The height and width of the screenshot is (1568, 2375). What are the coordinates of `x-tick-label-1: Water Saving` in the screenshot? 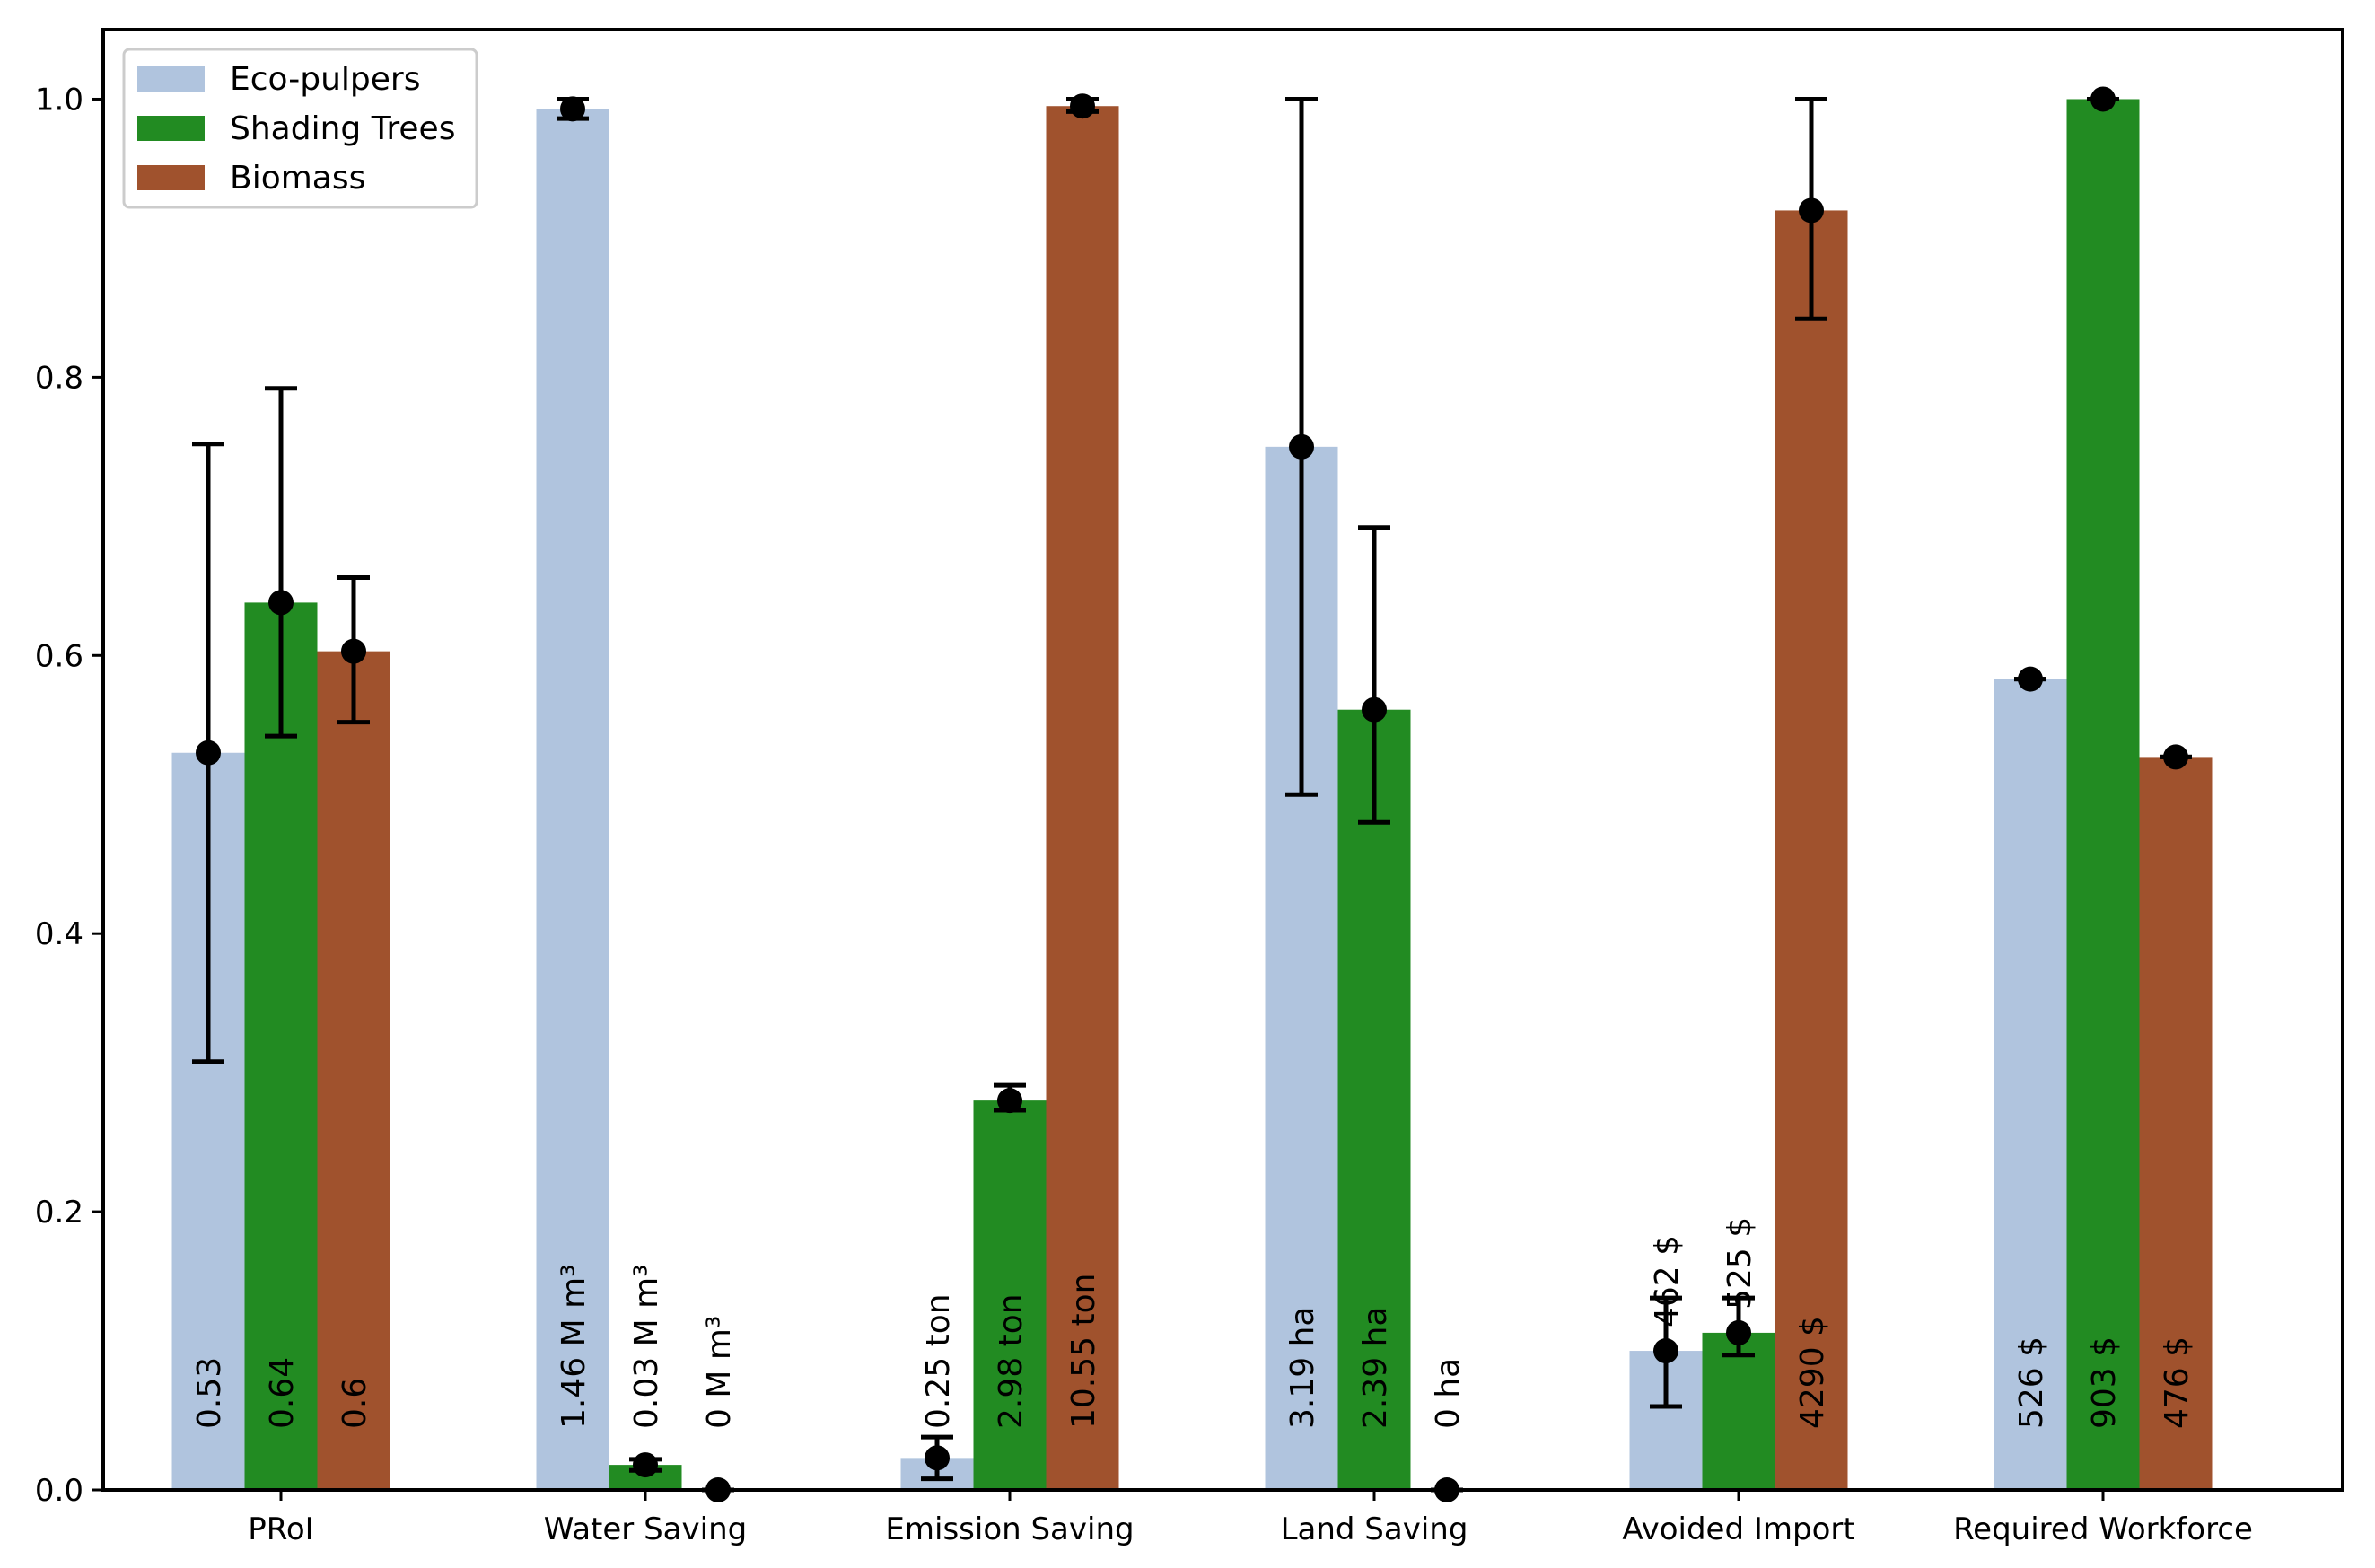 It's located at (645, 1529).